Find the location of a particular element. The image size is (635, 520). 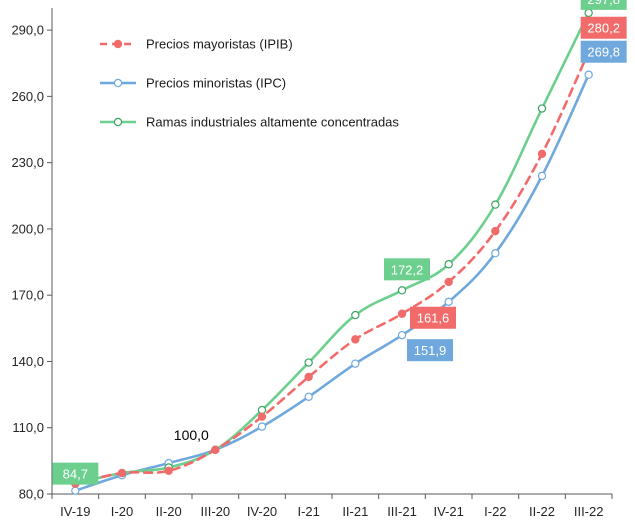

x-tick-label: III-22 is located at coordinates (589, 511).